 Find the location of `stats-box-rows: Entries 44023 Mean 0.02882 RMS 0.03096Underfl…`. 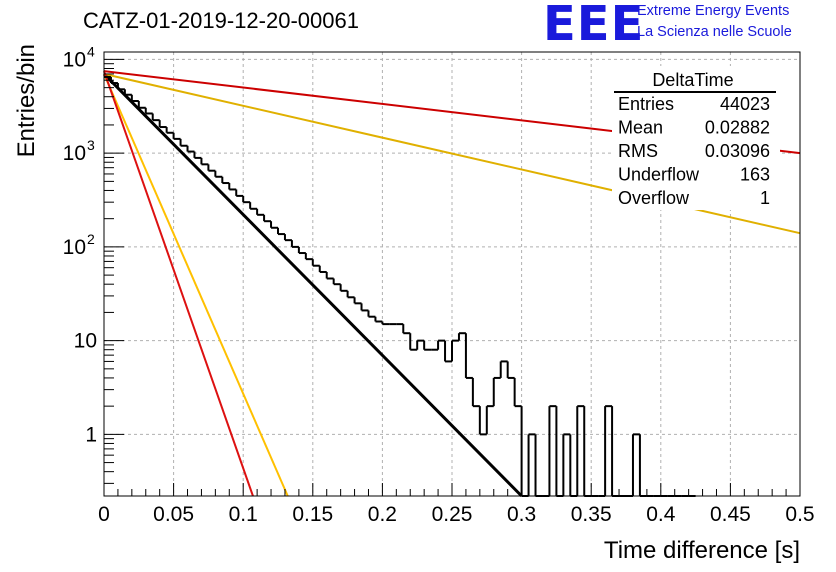

stats-box-rows: Entries 44023 Mean 0.02882 RMS 0.03096Underfl… is located at coordinates (694, 151).